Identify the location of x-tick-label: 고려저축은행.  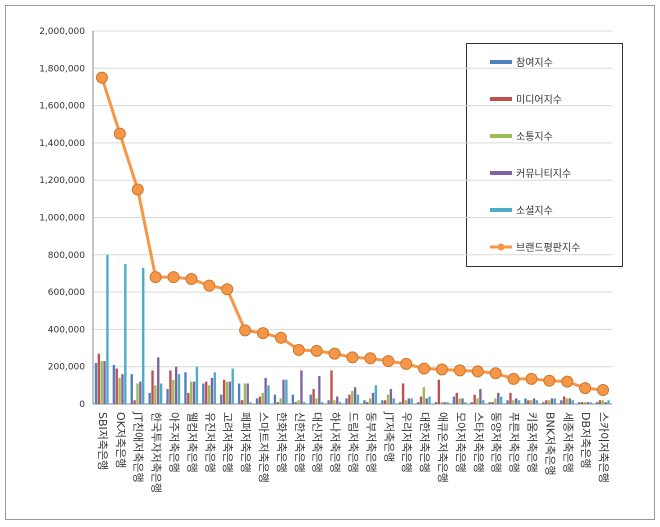
(227, 442).